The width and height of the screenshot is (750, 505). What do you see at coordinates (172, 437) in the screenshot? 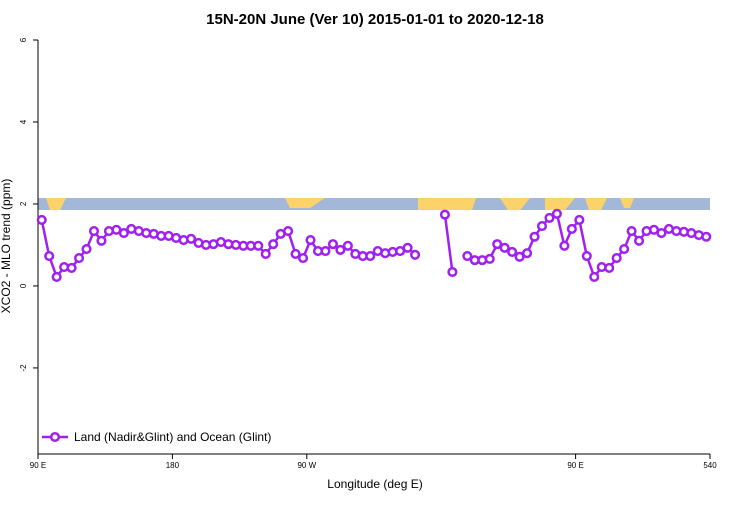
I see `legend-label: Land (Nadir&Glint) and Ocean (Glint)` at bounding box center [172, 437].